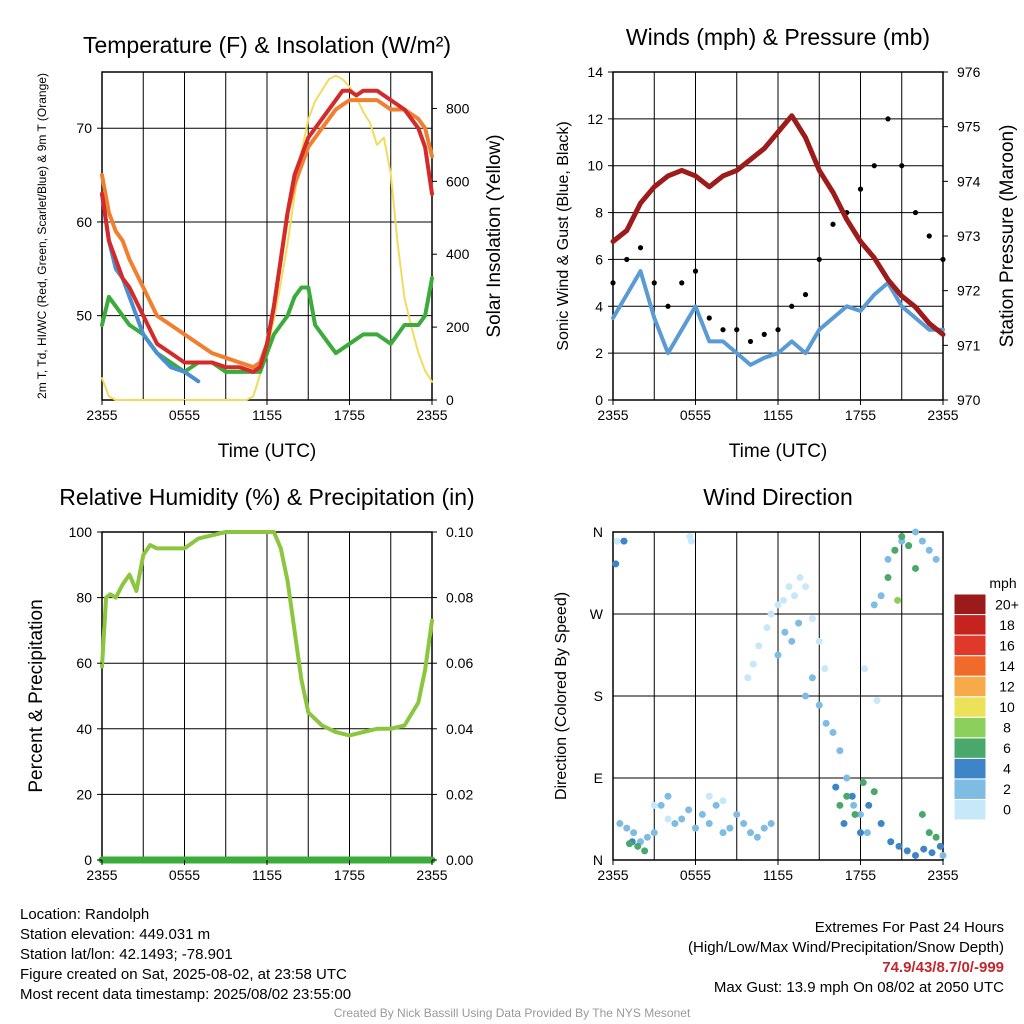 The height and width of the screenshot is (1024, 1024). What do you see at coordinates (599, 306) in the screenshot?
I see `y-tick-label: 4` at bounding box center [599, 306].